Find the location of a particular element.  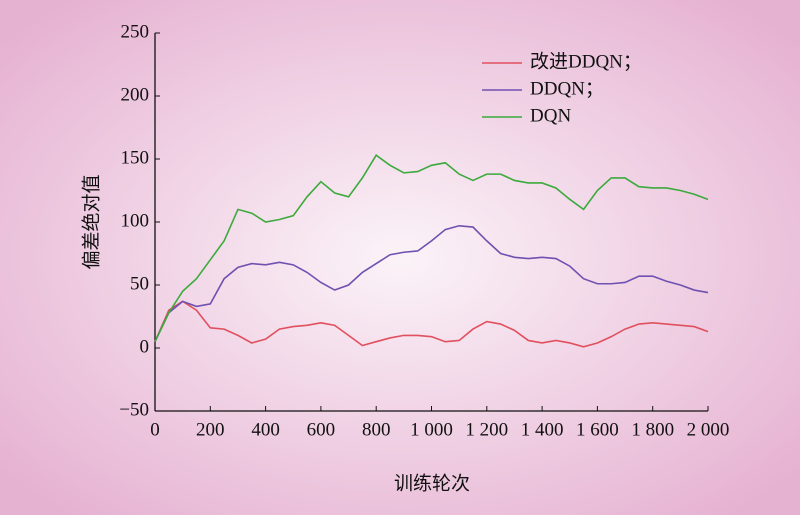

y-tick-label: 0 is located at coordinates (145, 346).